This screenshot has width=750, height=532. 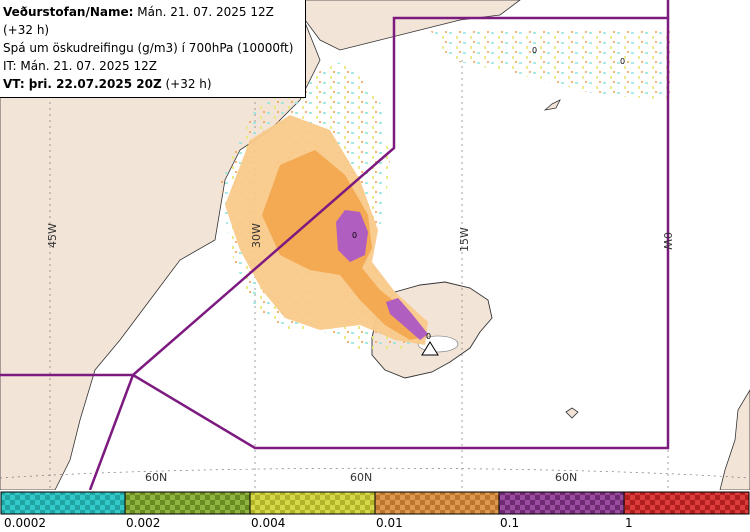 I want to click on contour-label-4: 0, so click(x=428, y=336).